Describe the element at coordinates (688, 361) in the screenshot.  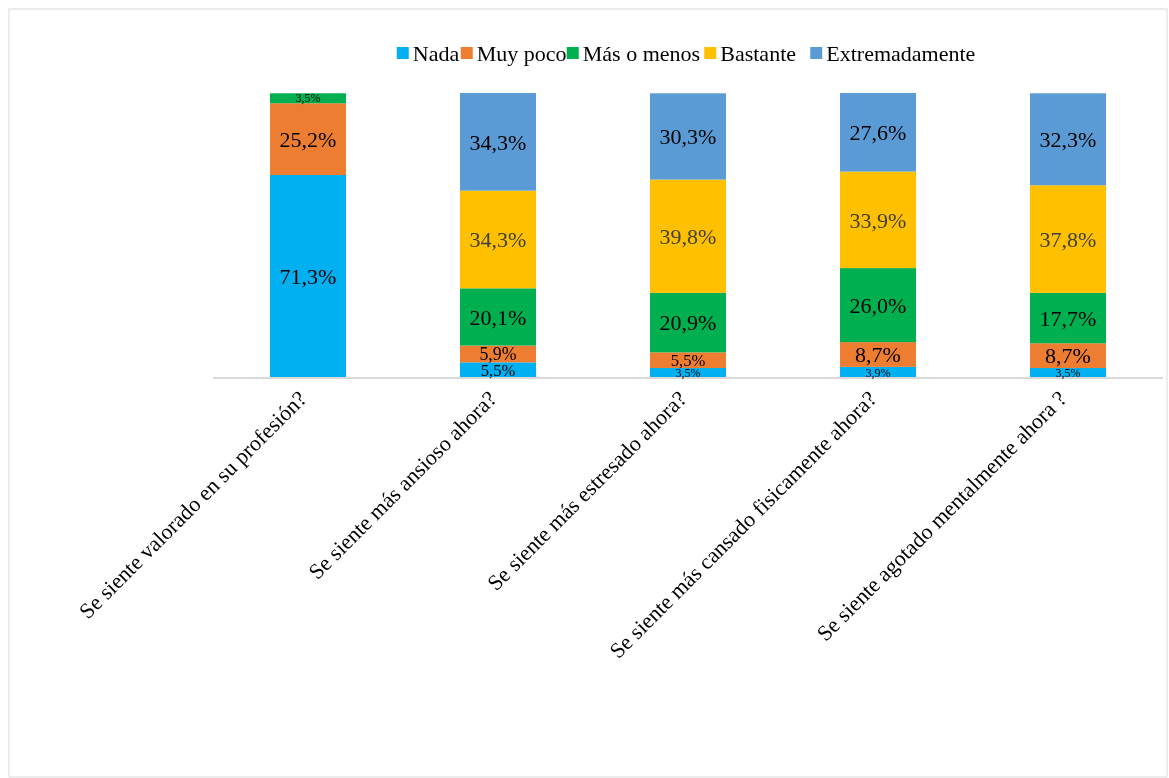
I see `data-label: 5,5%` at that location.